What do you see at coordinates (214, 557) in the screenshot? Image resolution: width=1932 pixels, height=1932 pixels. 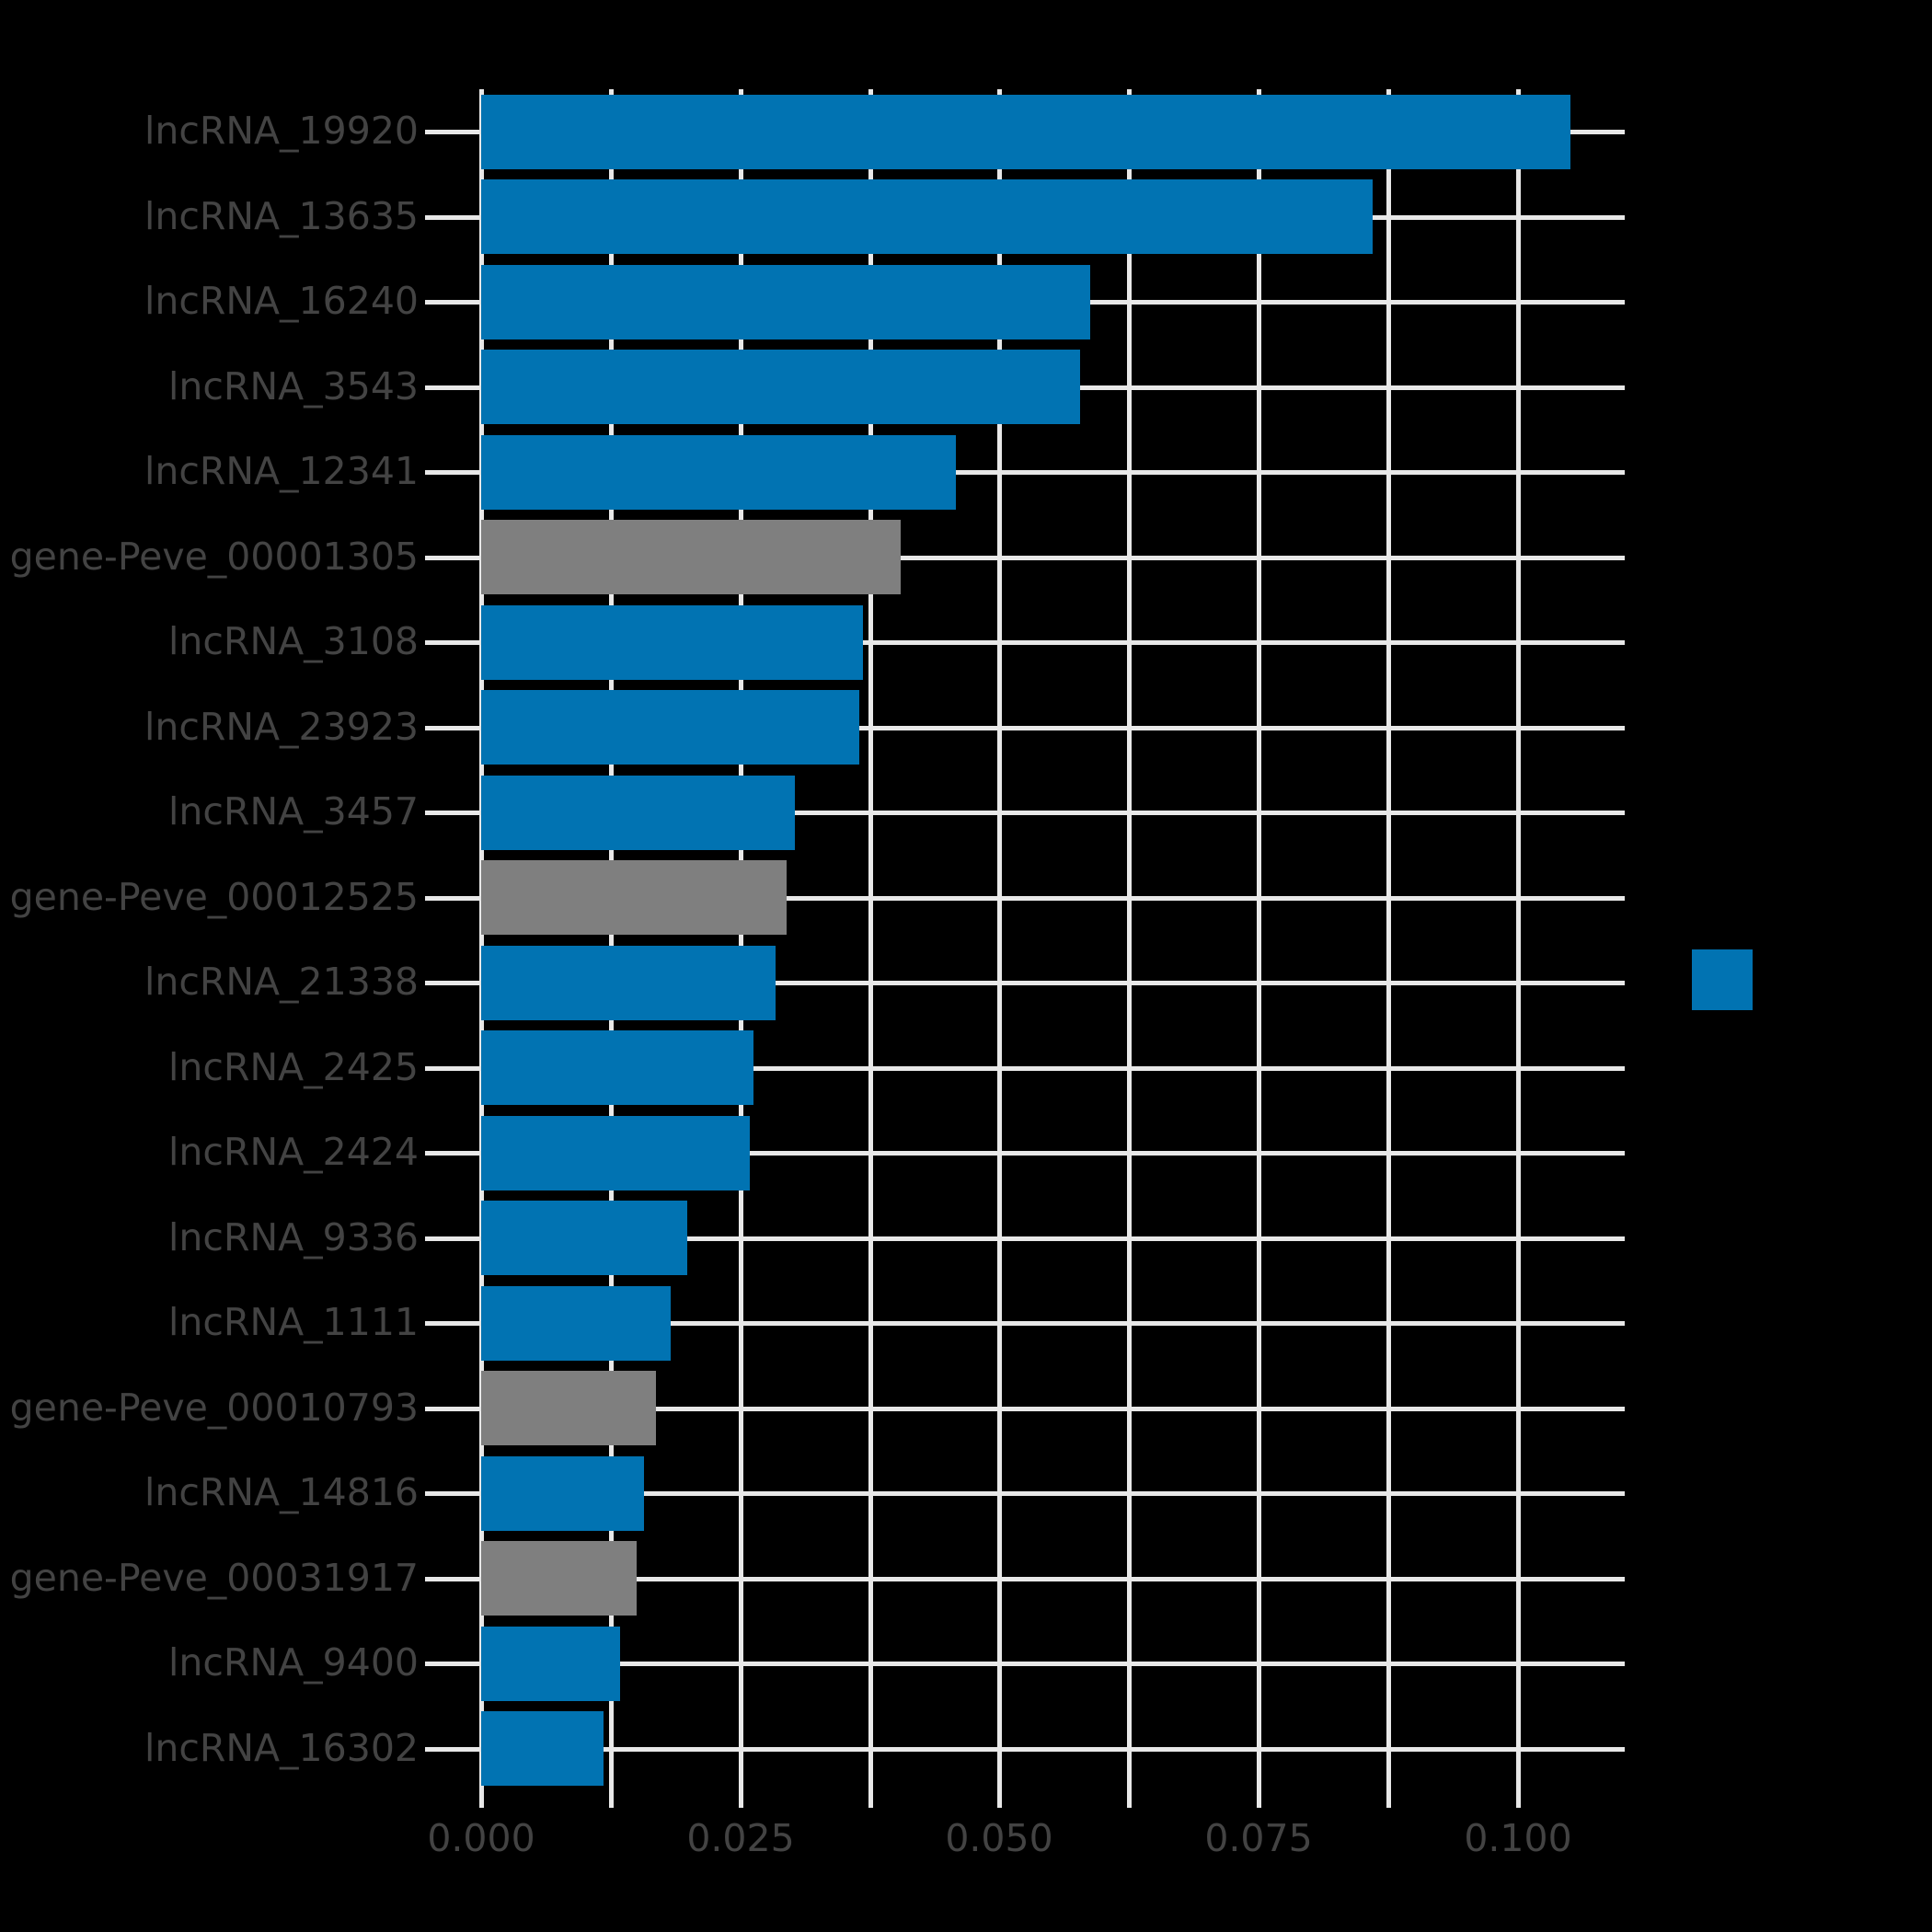 I see `y-tick-label: gene-Peve_00001305` at bounding box center [214, 557].